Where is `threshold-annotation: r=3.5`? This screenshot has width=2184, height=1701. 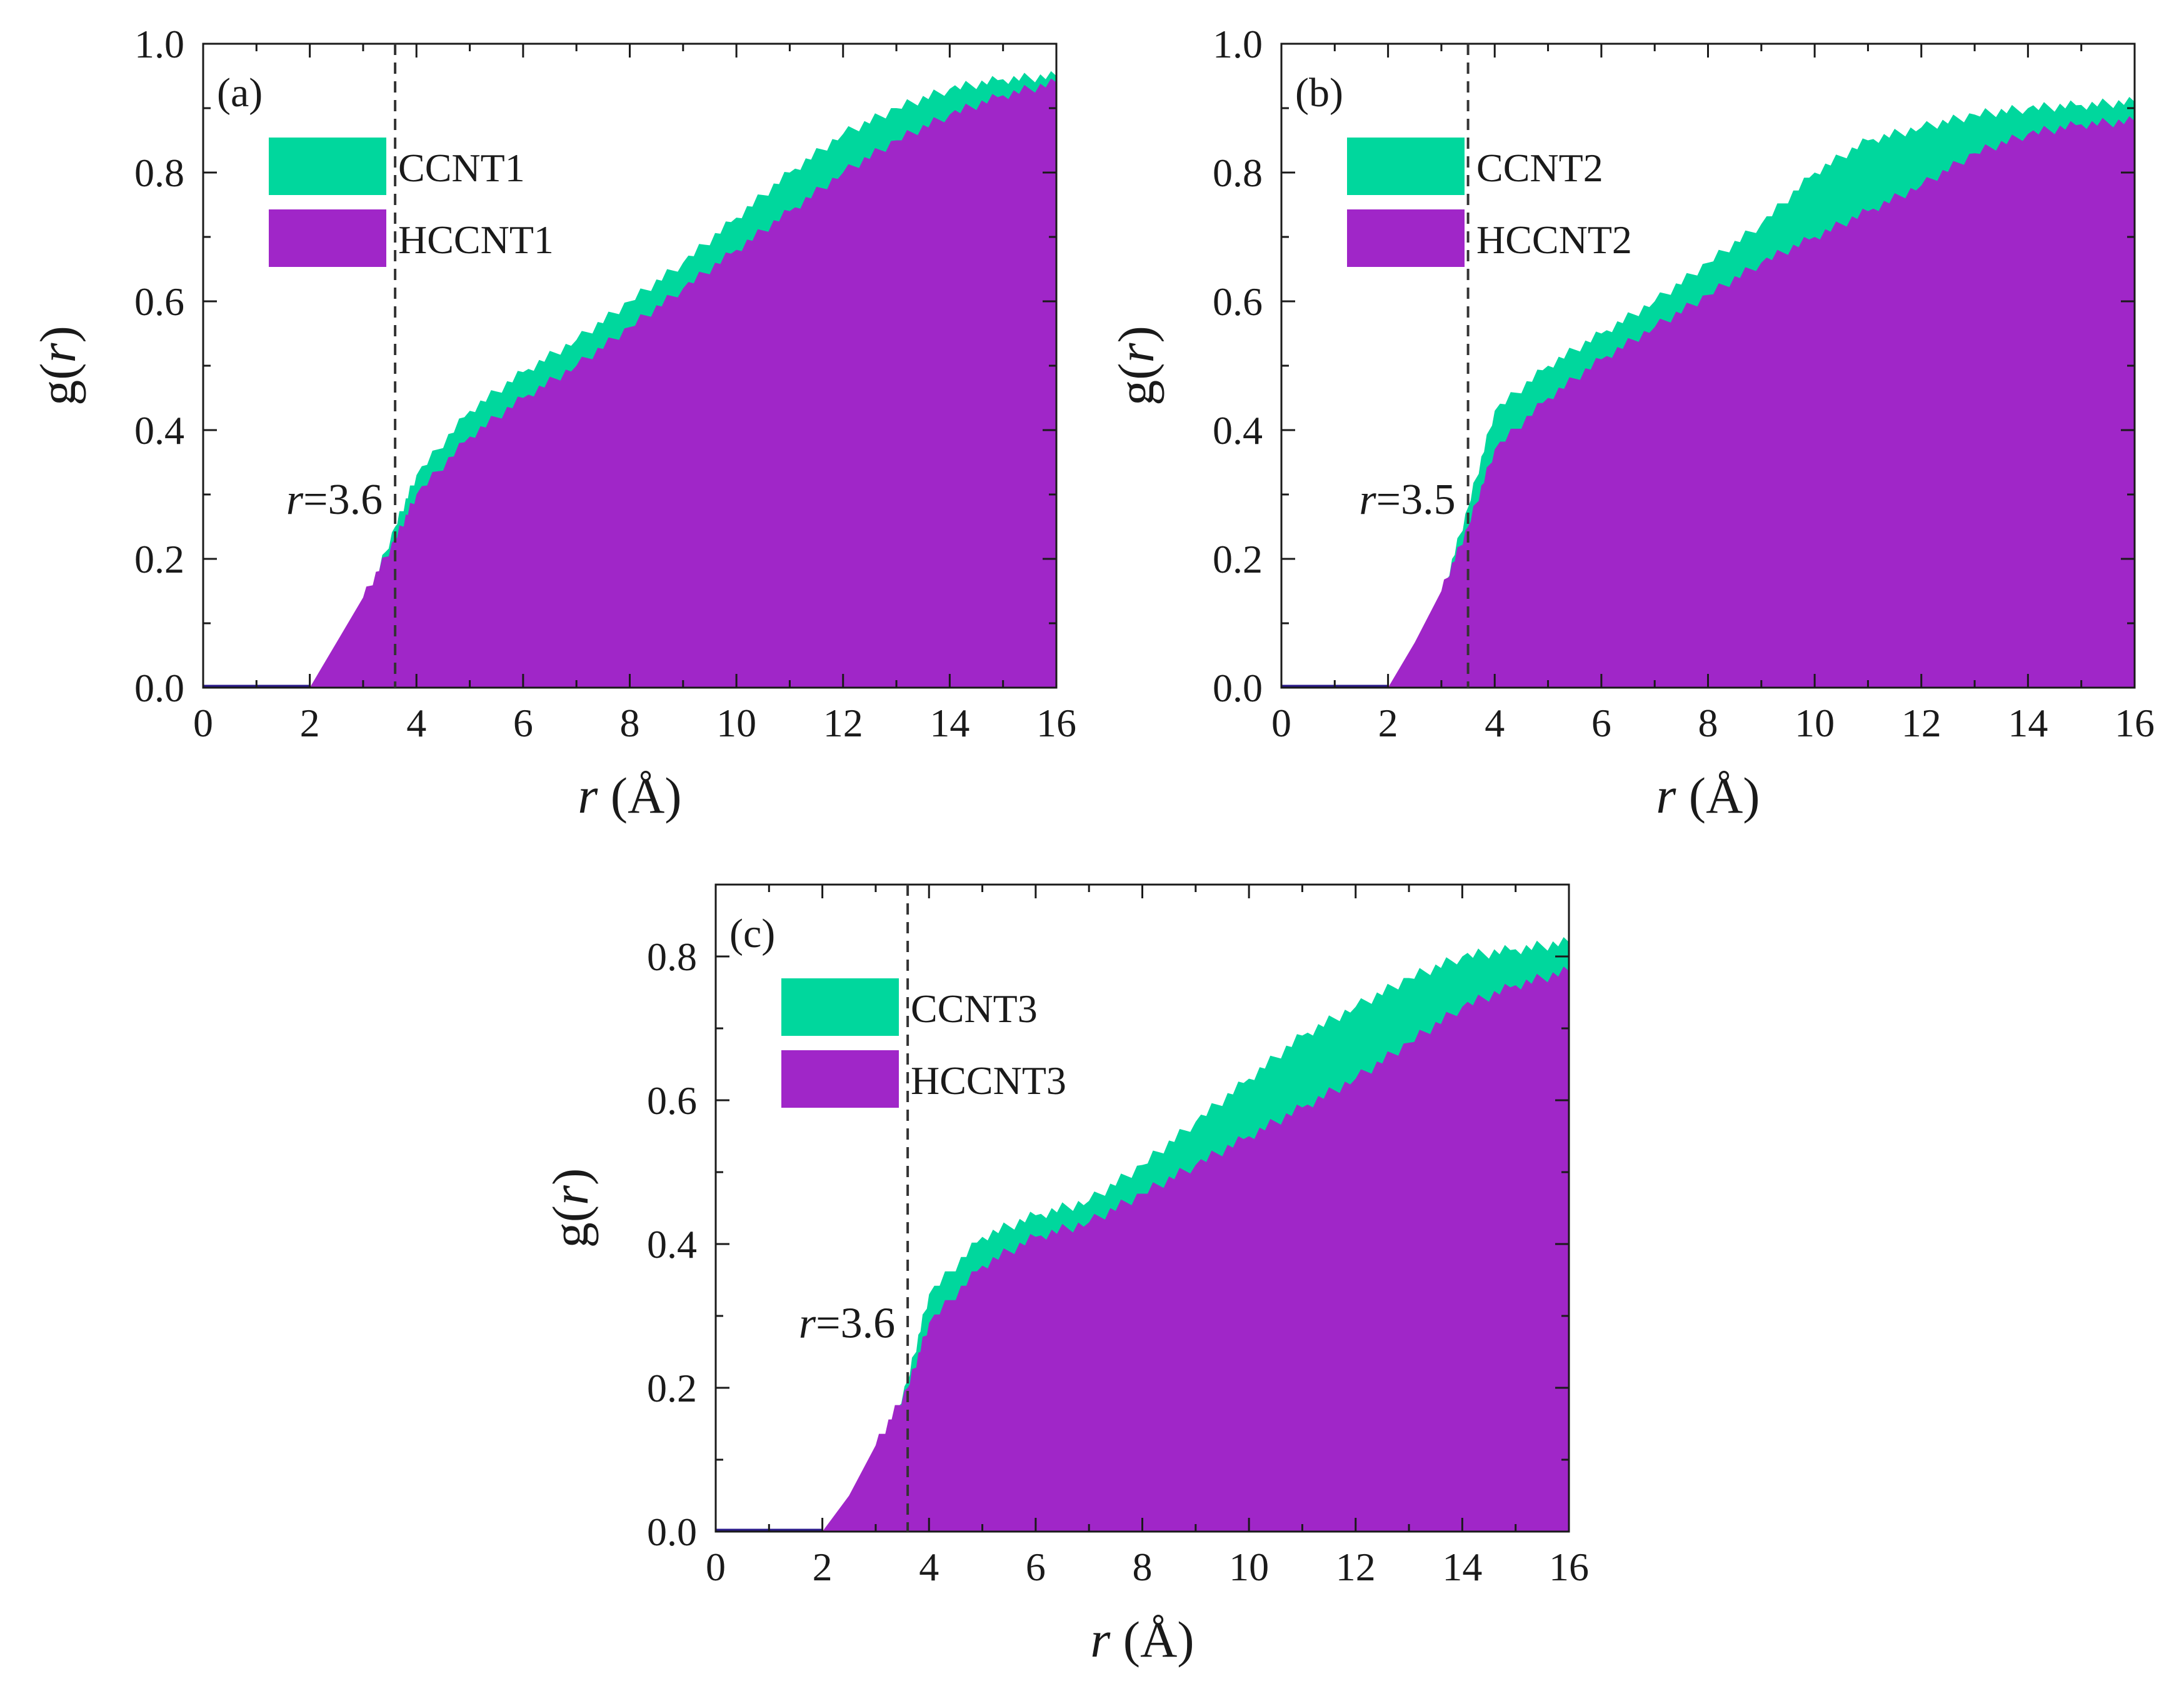 threshold-annotation: r=3.5 is located at coordinates (1407, 500).